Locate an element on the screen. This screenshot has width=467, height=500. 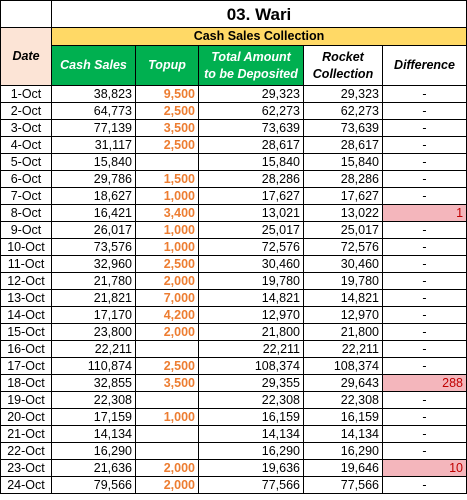
date-cell: 20-Oct is located at coordinates (26, 417).